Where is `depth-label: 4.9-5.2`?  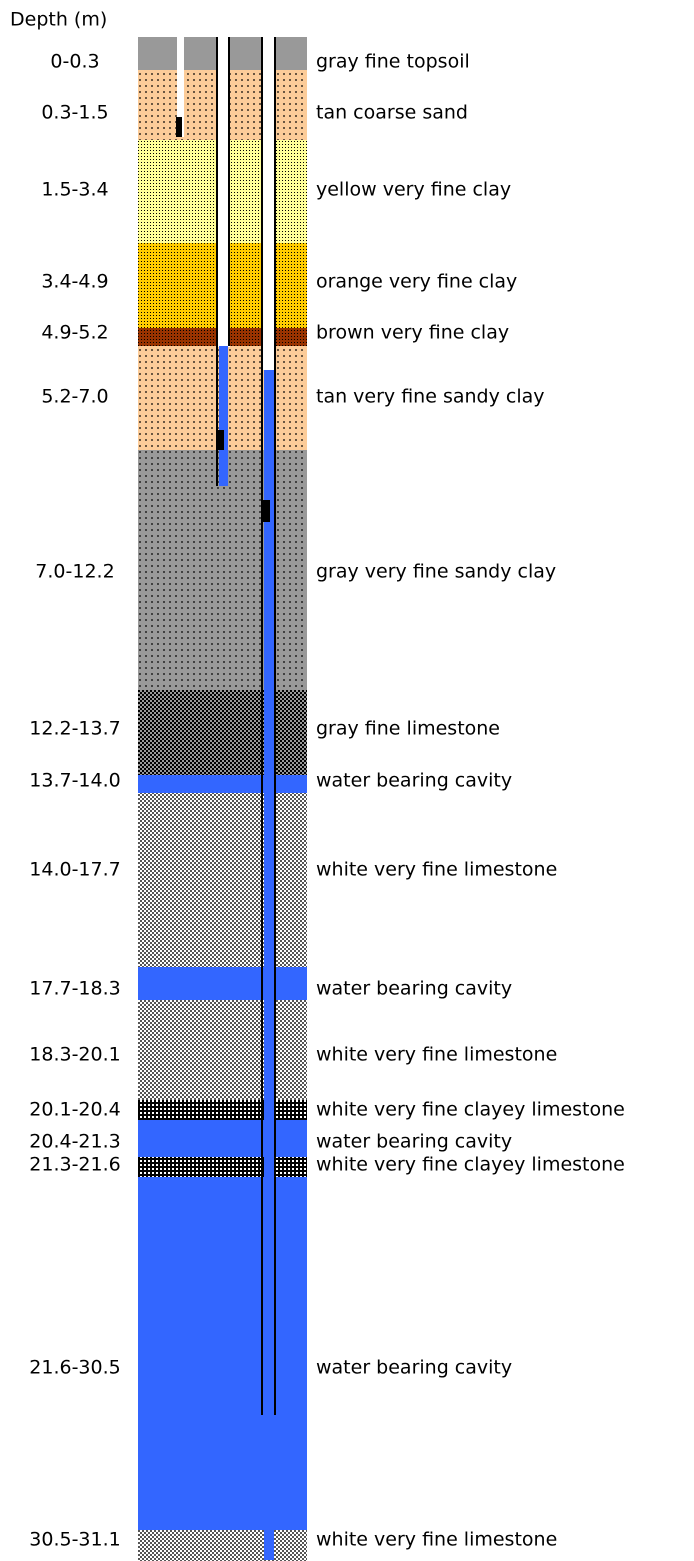
depth-label: 4.9-5.2 is located at coordinates (74, 333).